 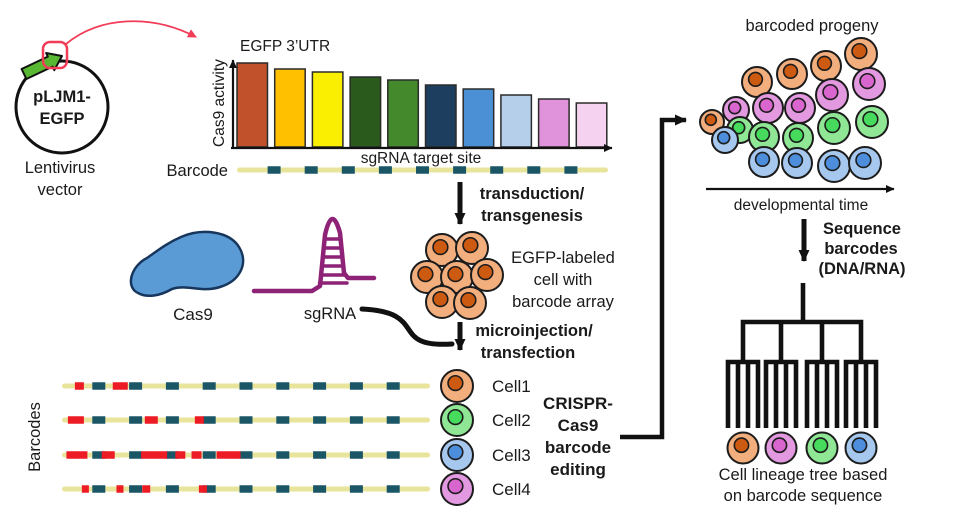 I want to click on cell-list: Cell1 Cell2 Cell3 Cell4, so click(x=485, y=437).